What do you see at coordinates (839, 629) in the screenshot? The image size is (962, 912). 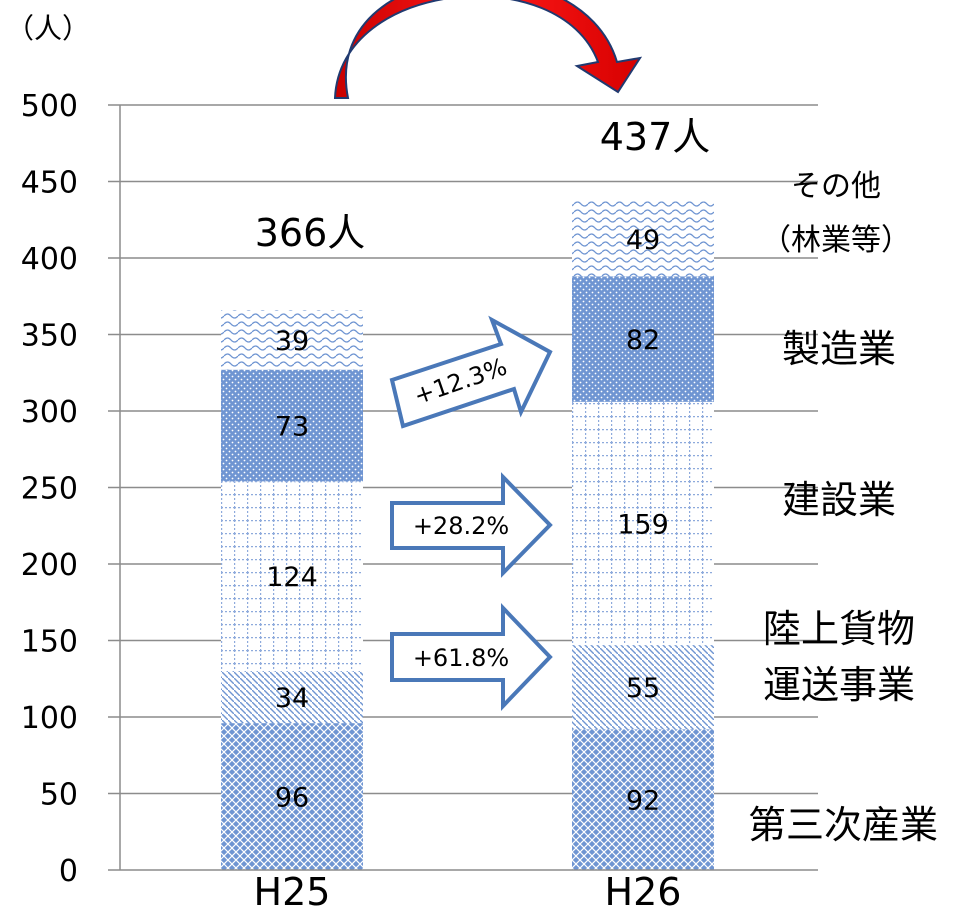 I see `category-label-transport-1: 陸上貨物` at bounding box center [839, 629].